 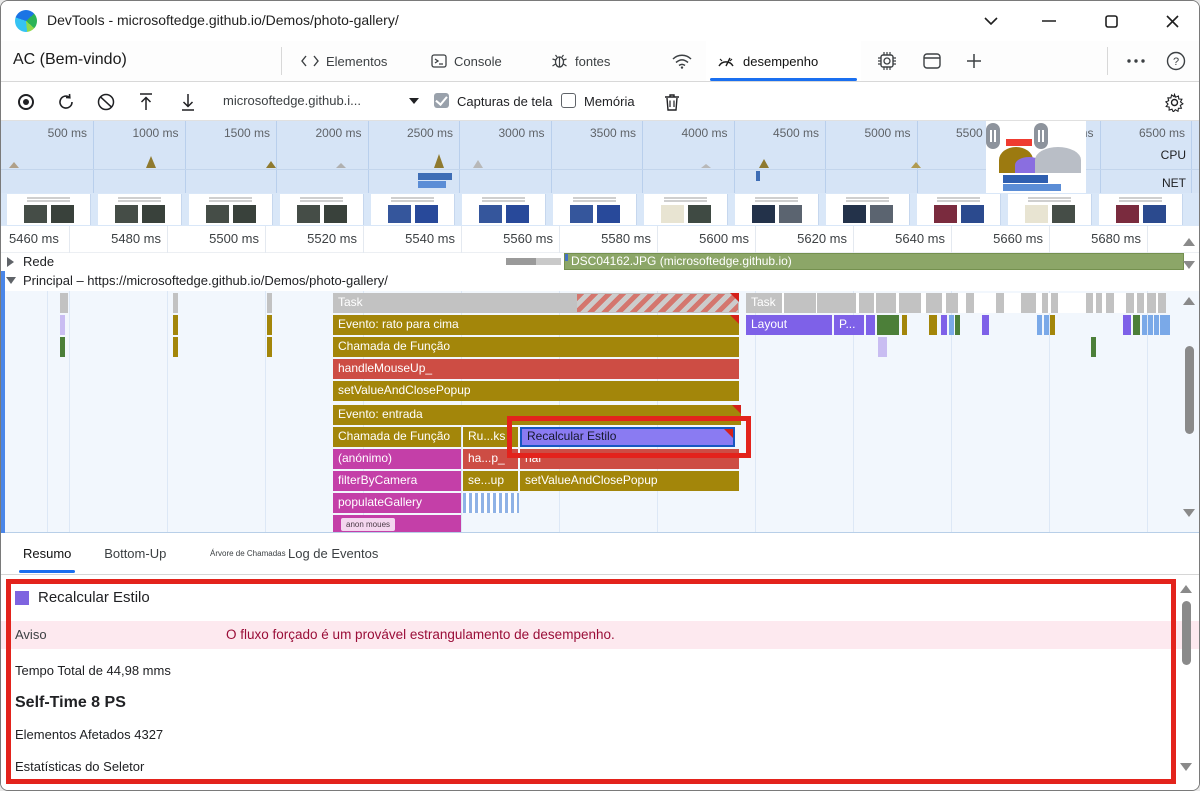 I want to click on clear-button, so click(x=106, y=102).